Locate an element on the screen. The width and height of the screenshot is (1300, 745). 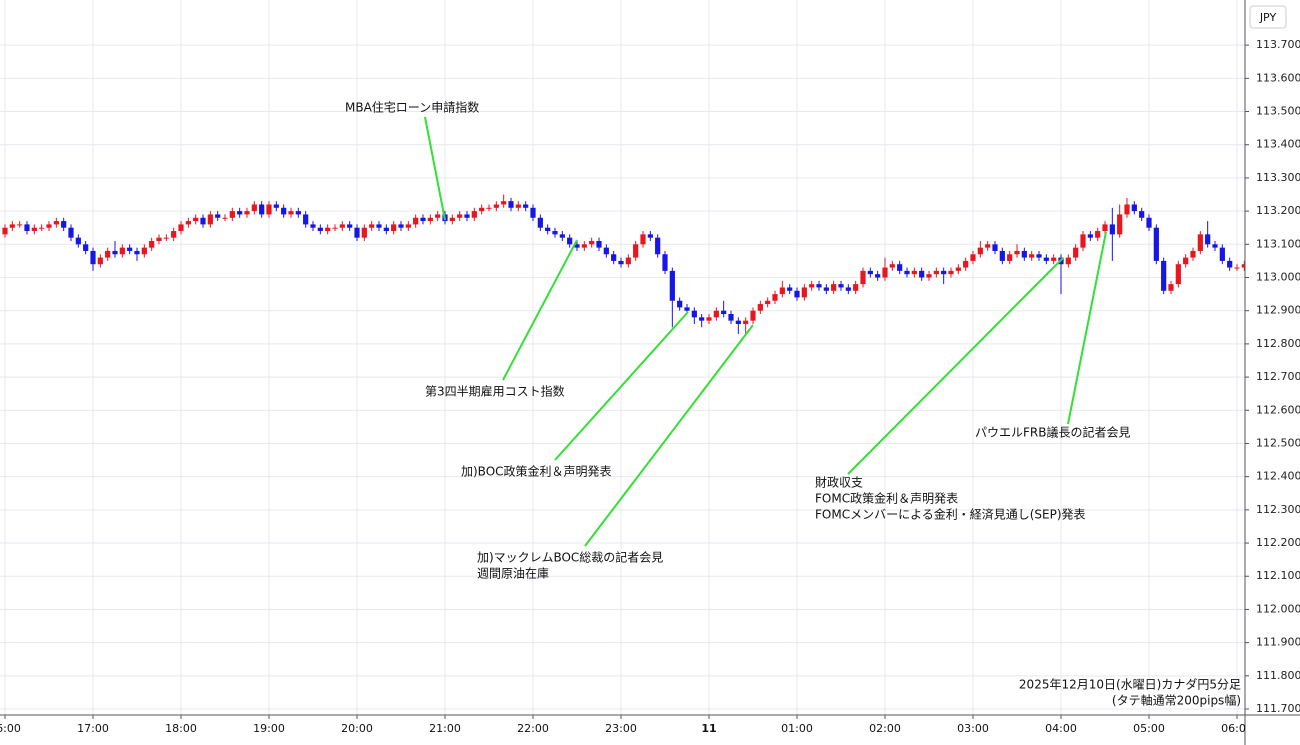
x-tick-label: 20:00 is located at coordinates (357, 728).